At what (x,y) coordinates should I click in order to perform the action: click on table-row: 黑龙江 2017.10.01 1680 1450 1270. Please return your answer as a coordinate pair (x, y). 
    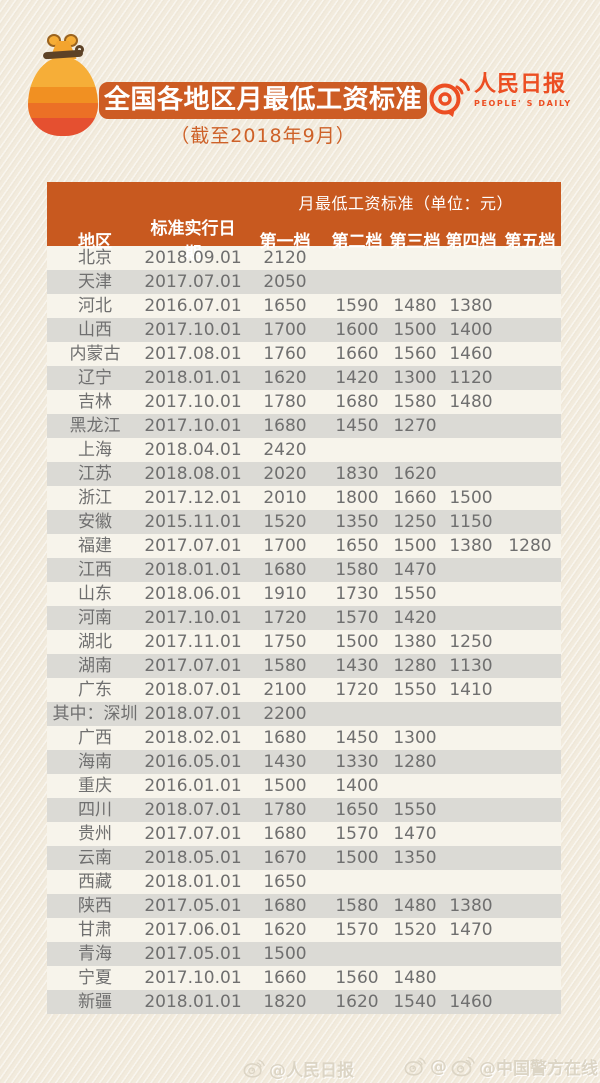
    Looking at the image, I should click on (304, 426).